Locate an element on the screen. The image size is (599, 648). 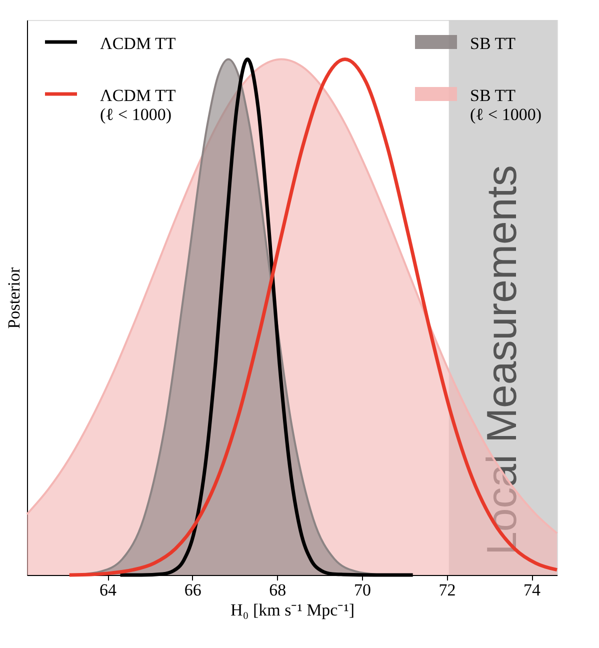
x-tick-label: 66 is located at coordinates (193, 590).